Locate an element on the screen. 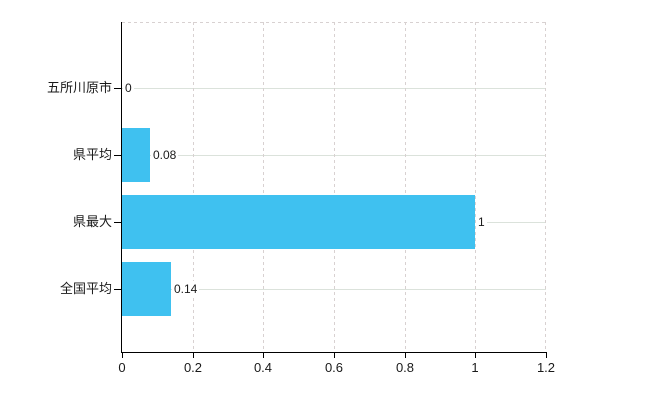  plot-top-border is located at coordinates (334, 22).